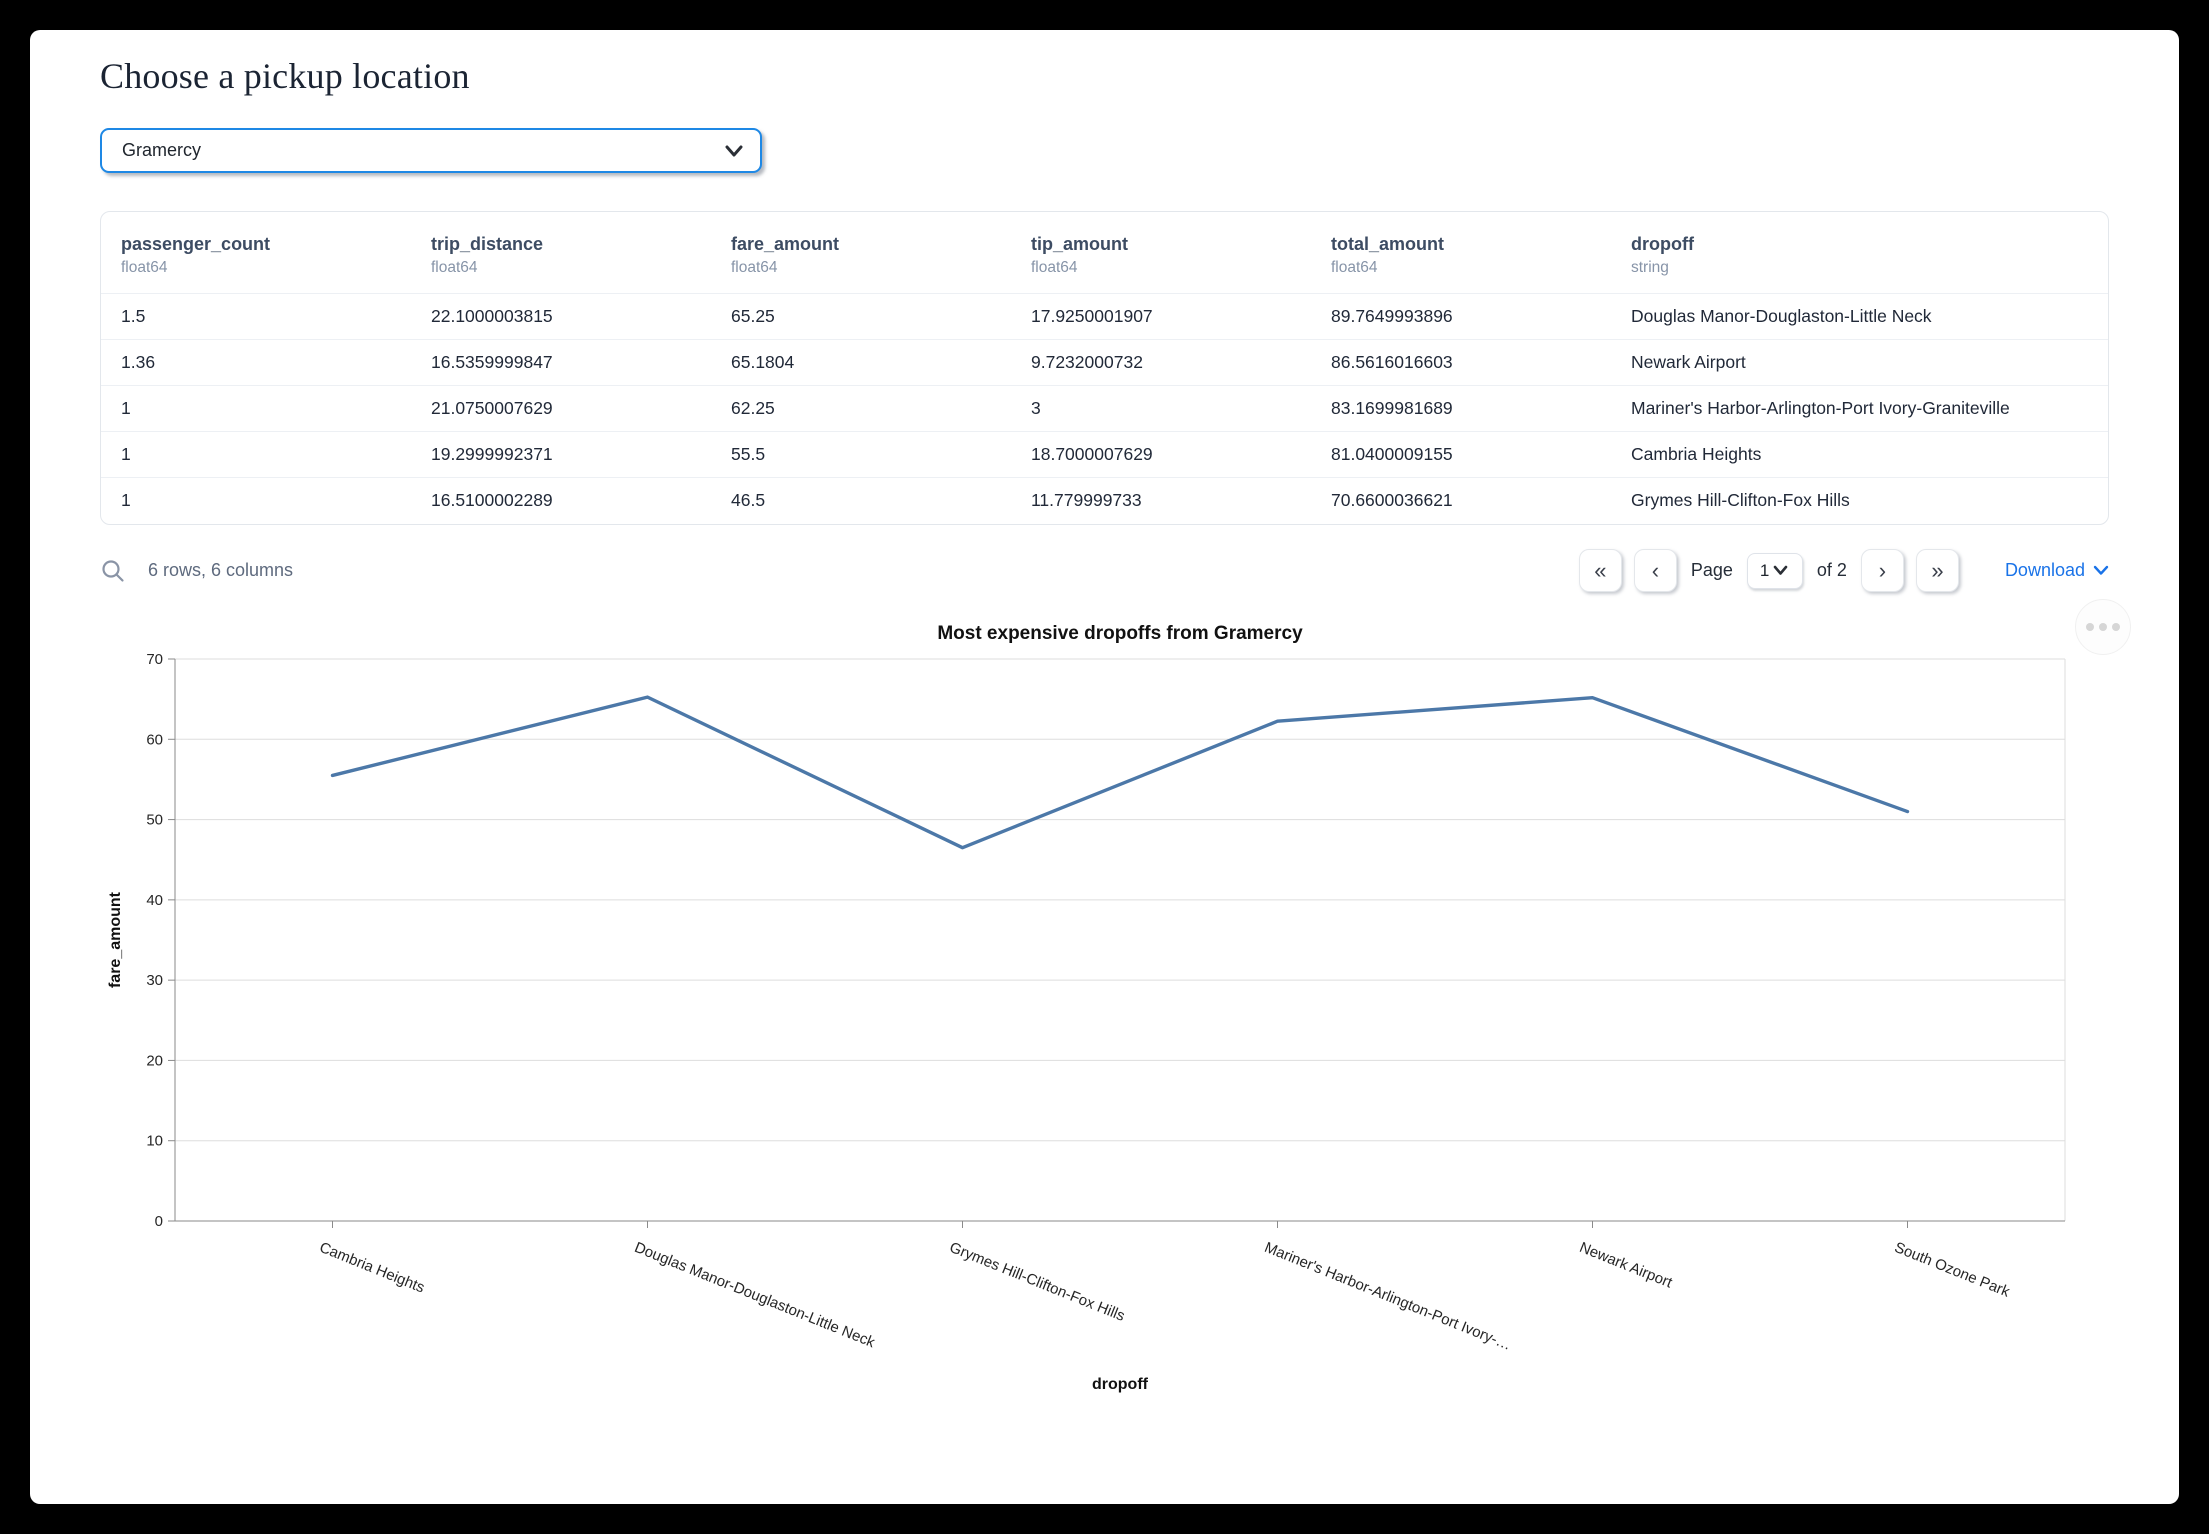 This screenshot has width=2209, height=1534. Describe the element at coordinates (1764, 570) in the screenshot. I see `page-number-value: 1` at that location.